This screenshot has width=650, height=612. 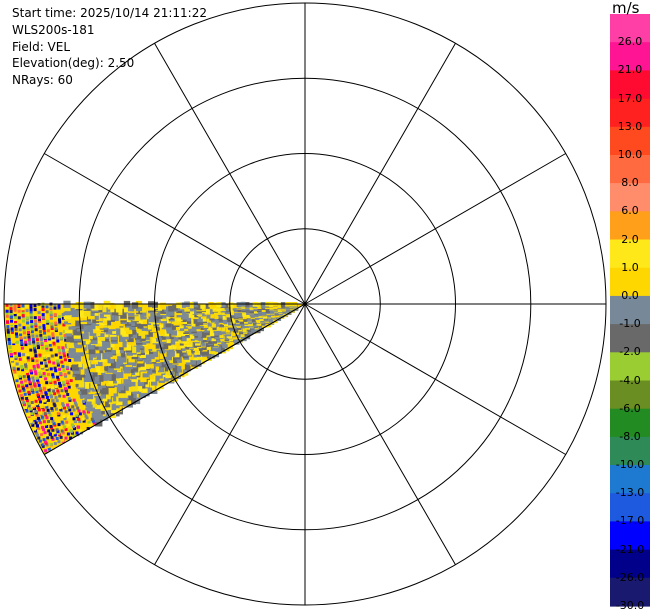 What do you see at coordinates (630, 605) in the screenshot?
I see `colorbar-tick-label: -30.0` at bounding box center [630, 605].